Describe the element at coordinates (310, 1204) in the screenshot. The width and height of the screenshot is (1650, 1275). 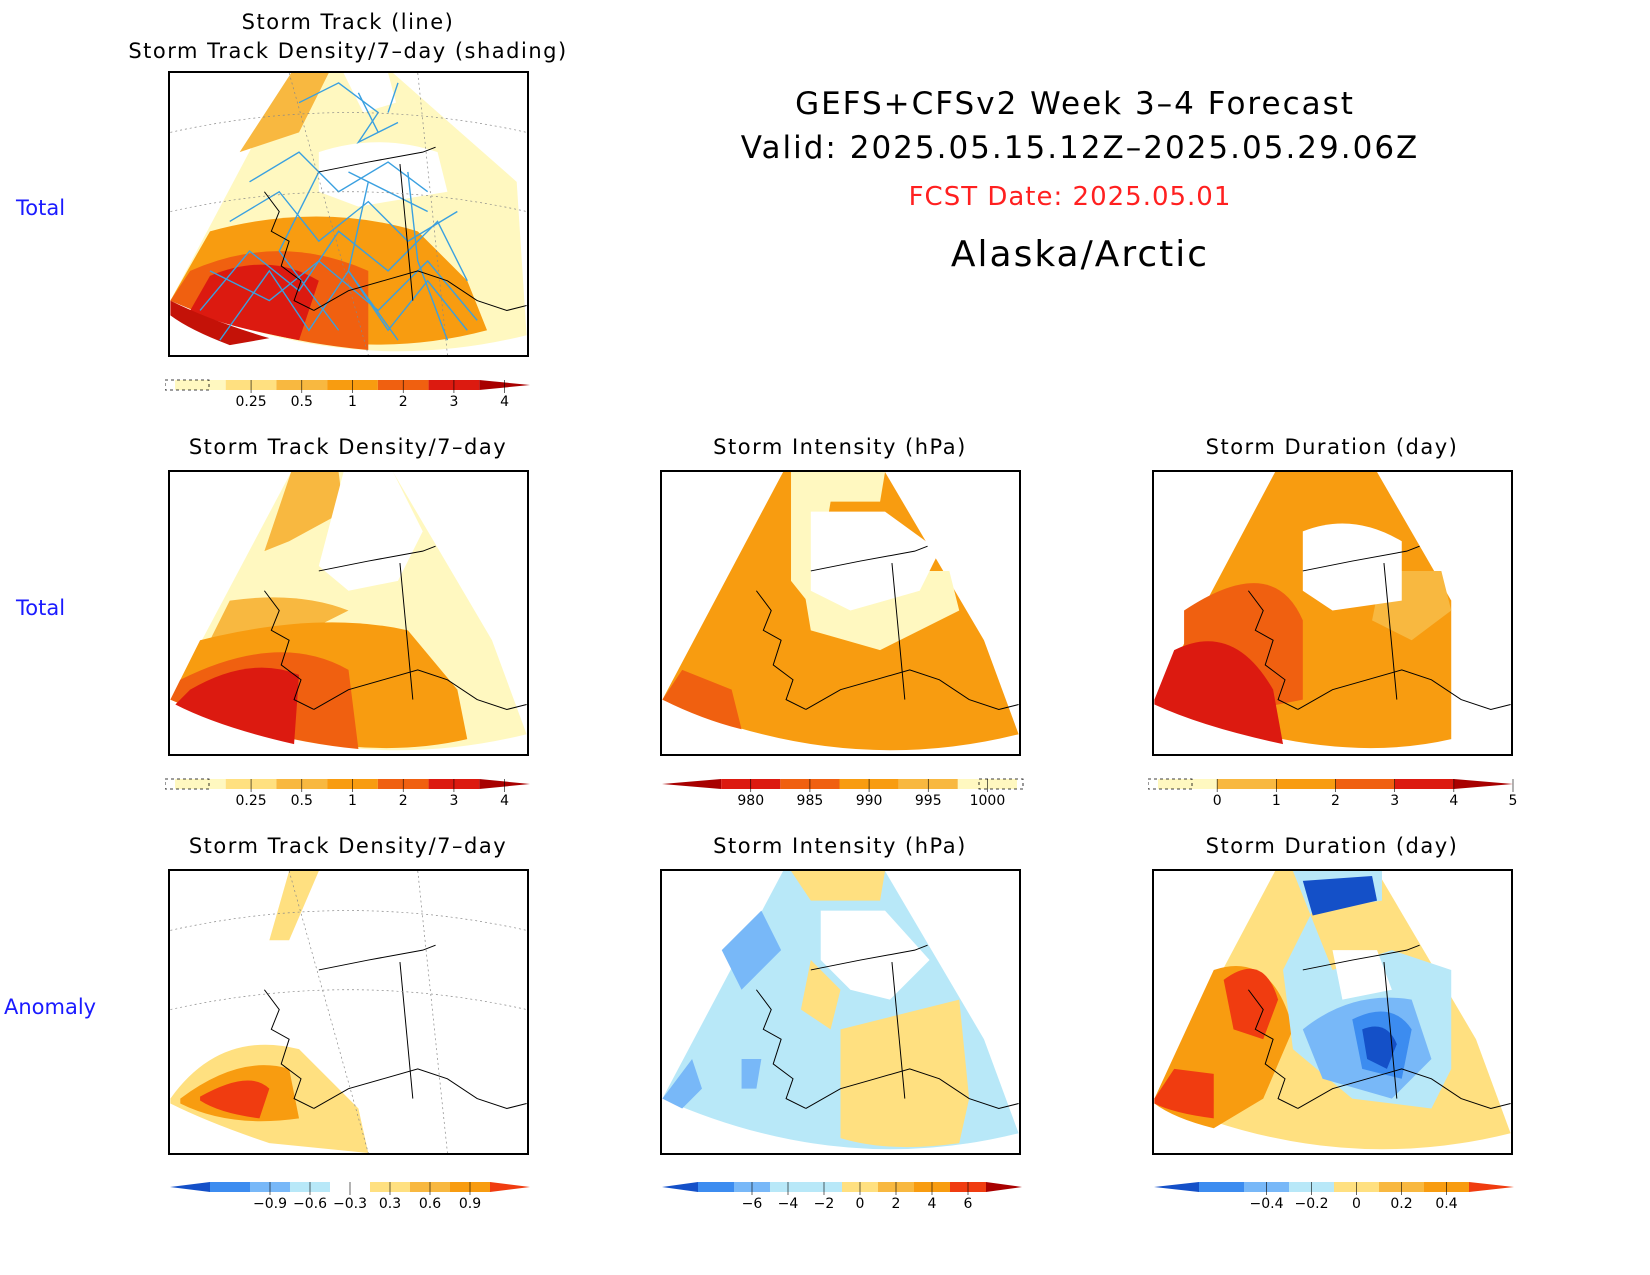
I see `density_anom-tick-label: −0.6` at that location.